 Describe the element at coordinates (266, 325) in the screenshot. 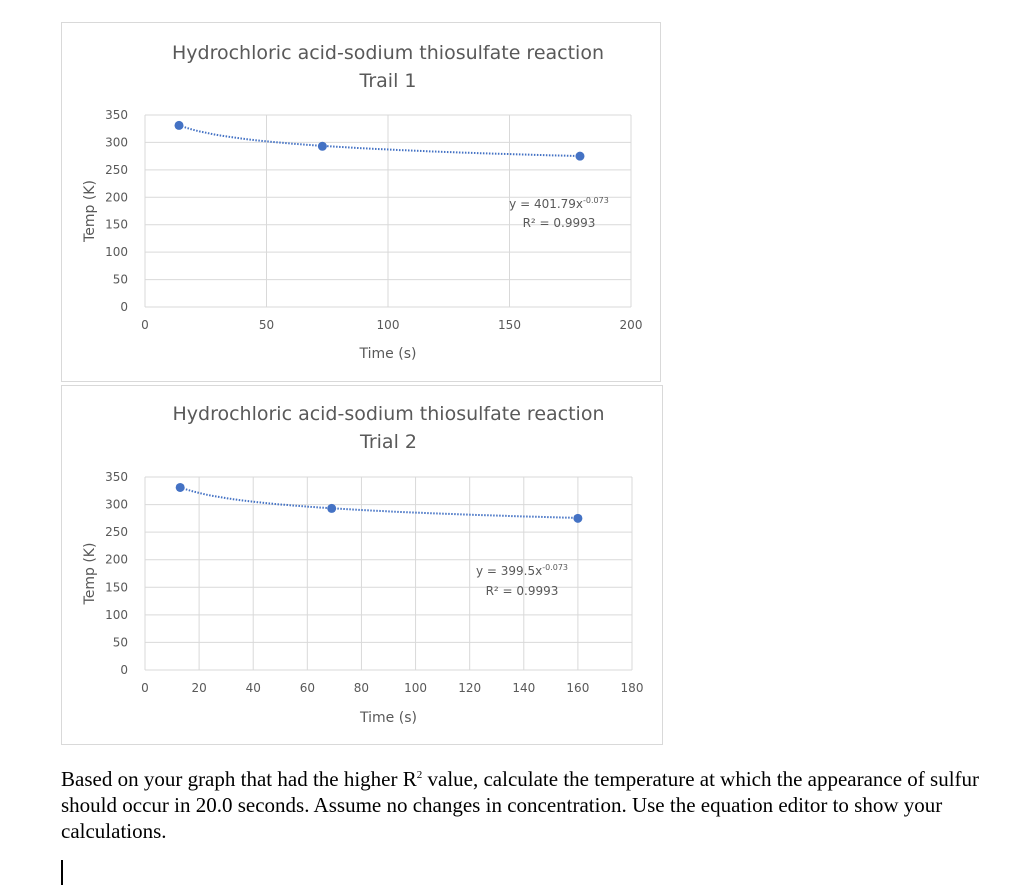

I see `x-tick-label: 50` at that location.